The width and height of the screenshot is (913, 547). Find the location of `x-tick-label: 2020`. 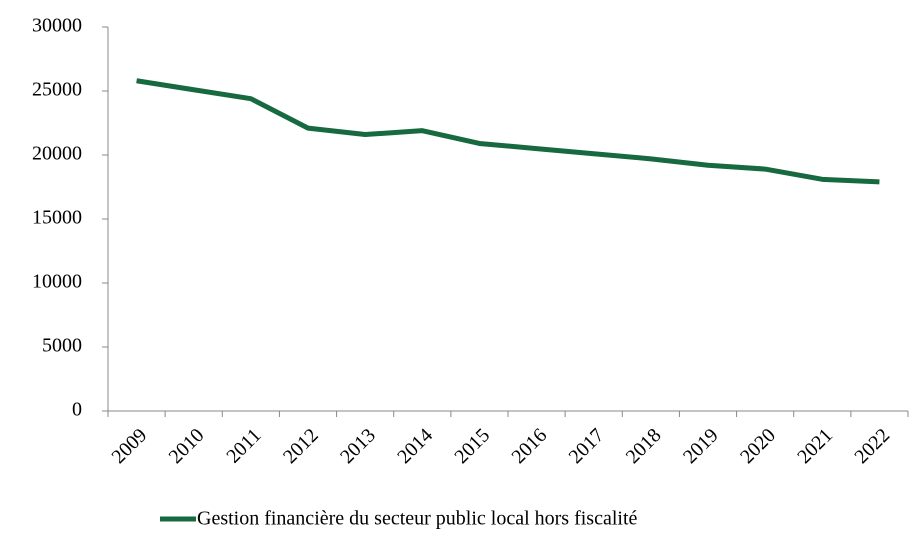

x-tick-label: 2020 is located at coordinates (758, 446).